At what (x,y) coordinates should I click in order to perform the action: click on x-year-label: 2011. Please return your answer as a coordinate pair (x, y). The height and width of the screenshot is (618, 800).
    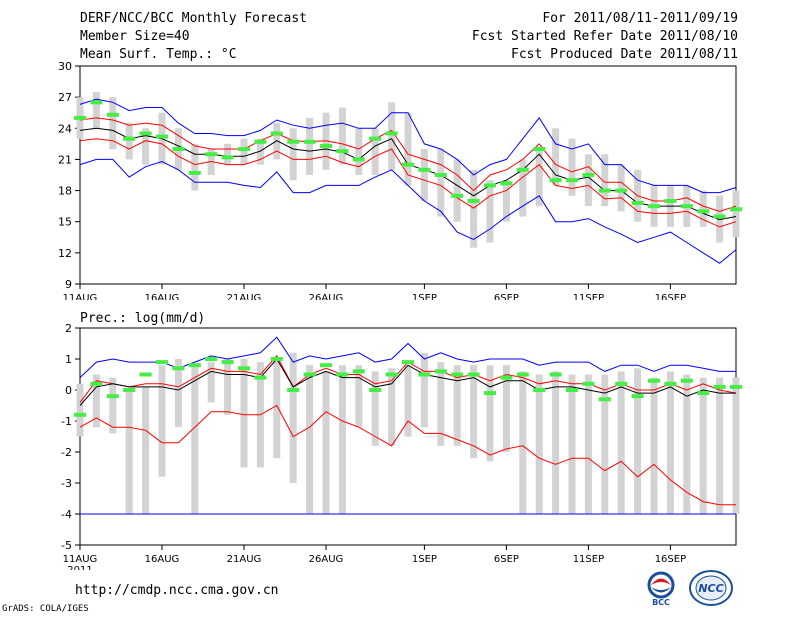
    Looking at the image, I should click on (79, 567).